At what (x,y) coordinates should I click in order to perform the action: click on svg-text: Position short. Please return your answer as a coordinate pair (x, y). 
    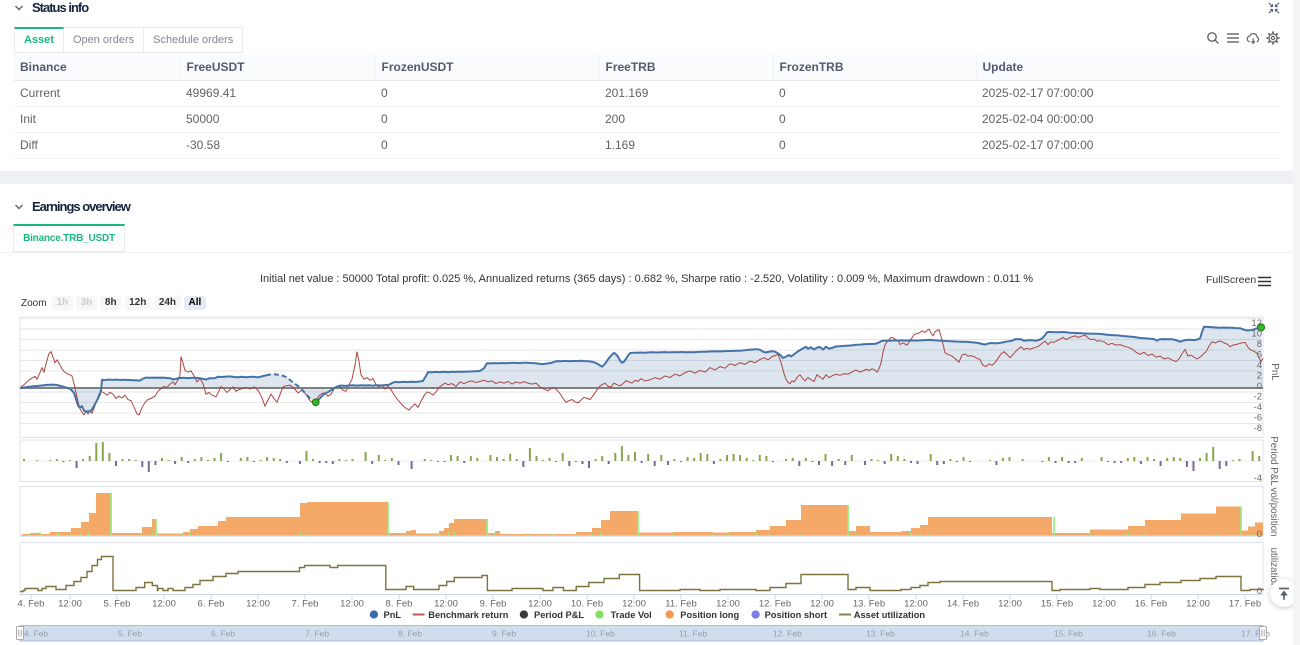
    Looking at the image, I should click on (796, 615).